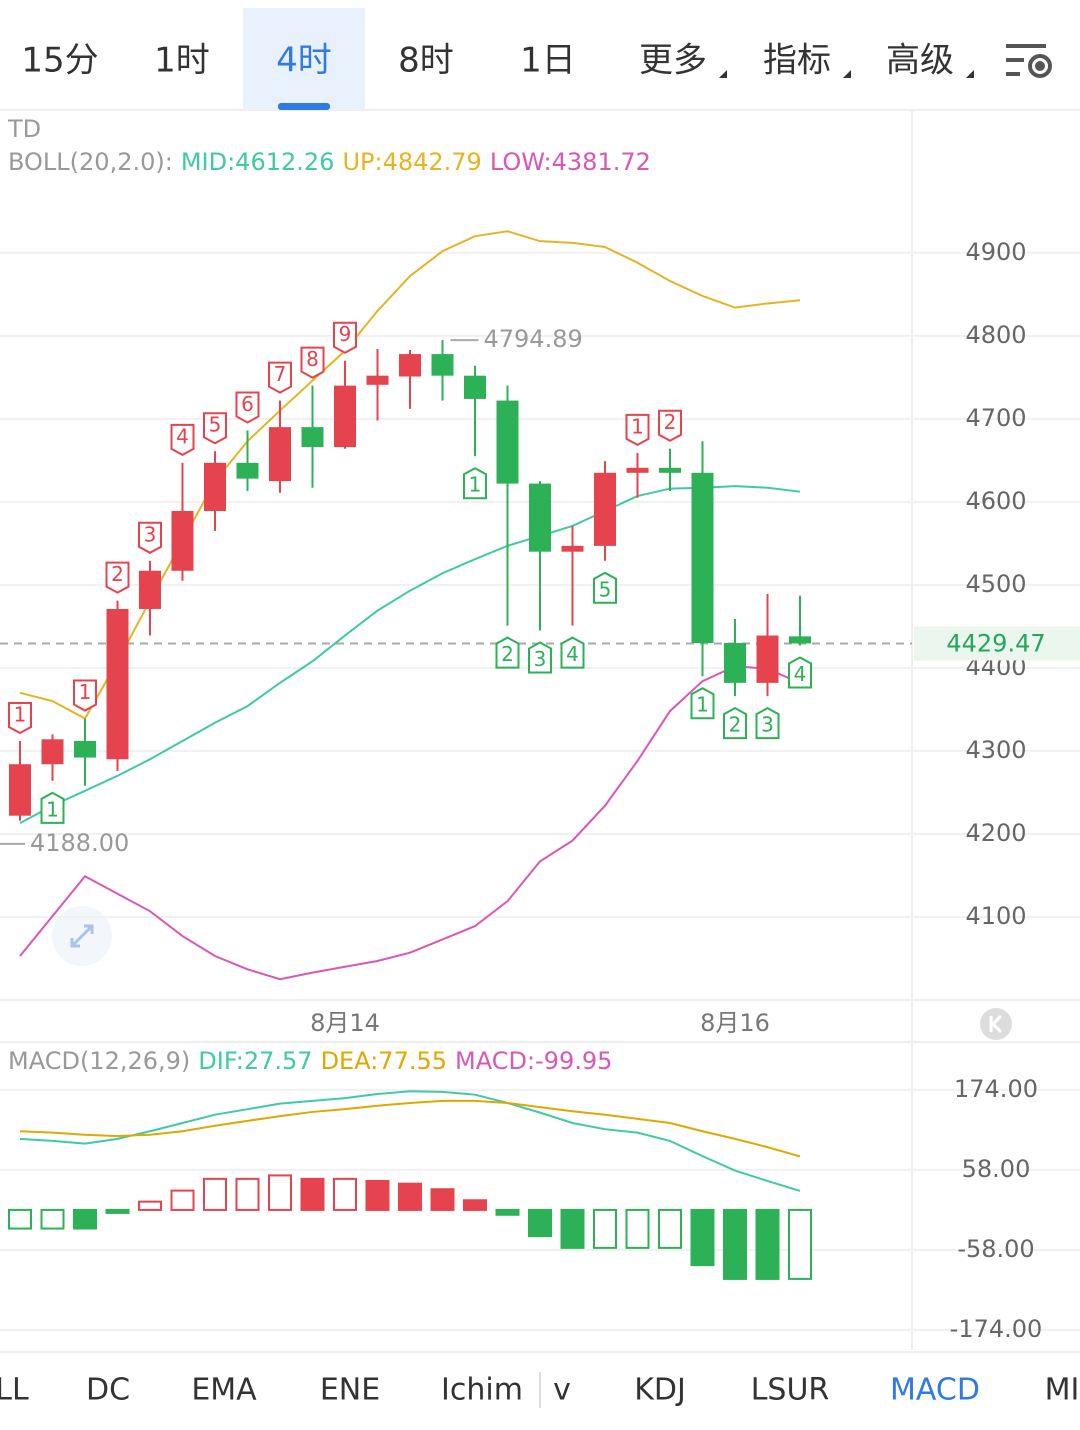 The width and height of the screenshot is (1080, 1430). Describe the element at coordinates (79, 843) in the screenshot. I see `annotation-label: 4188.00` at that location.